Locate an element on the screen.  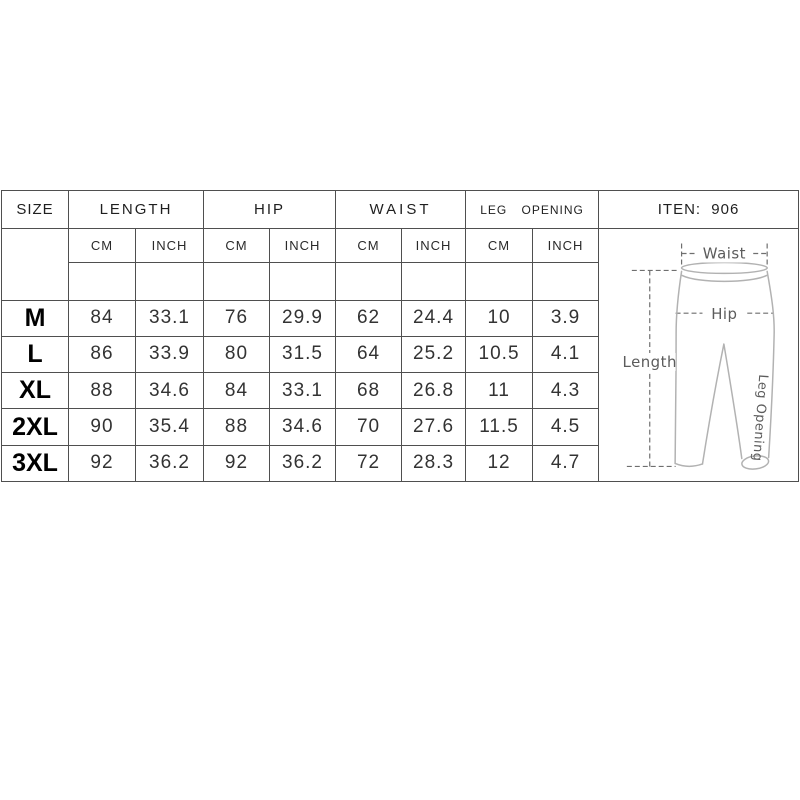
waist-cm-header: CM is located at coordinates (369, 245).